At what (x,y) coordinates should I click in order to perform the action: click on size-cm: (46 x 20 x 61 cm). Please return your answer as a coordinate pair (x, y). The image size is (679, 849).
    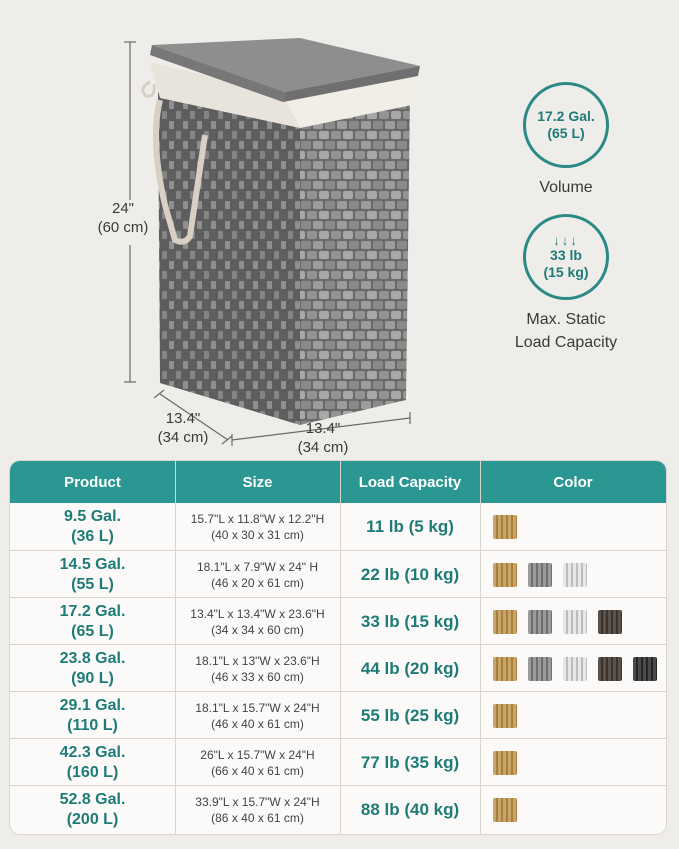
    Looking at the image, I should click on (257, 582).